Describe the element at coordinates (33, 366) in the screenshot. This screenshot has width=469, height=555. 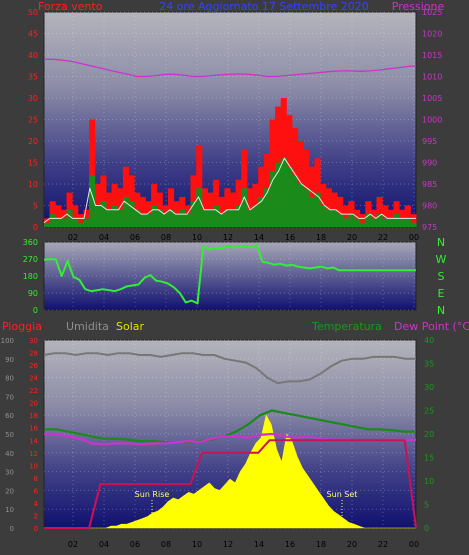
I see `rain-tick-label: 26` at that location.